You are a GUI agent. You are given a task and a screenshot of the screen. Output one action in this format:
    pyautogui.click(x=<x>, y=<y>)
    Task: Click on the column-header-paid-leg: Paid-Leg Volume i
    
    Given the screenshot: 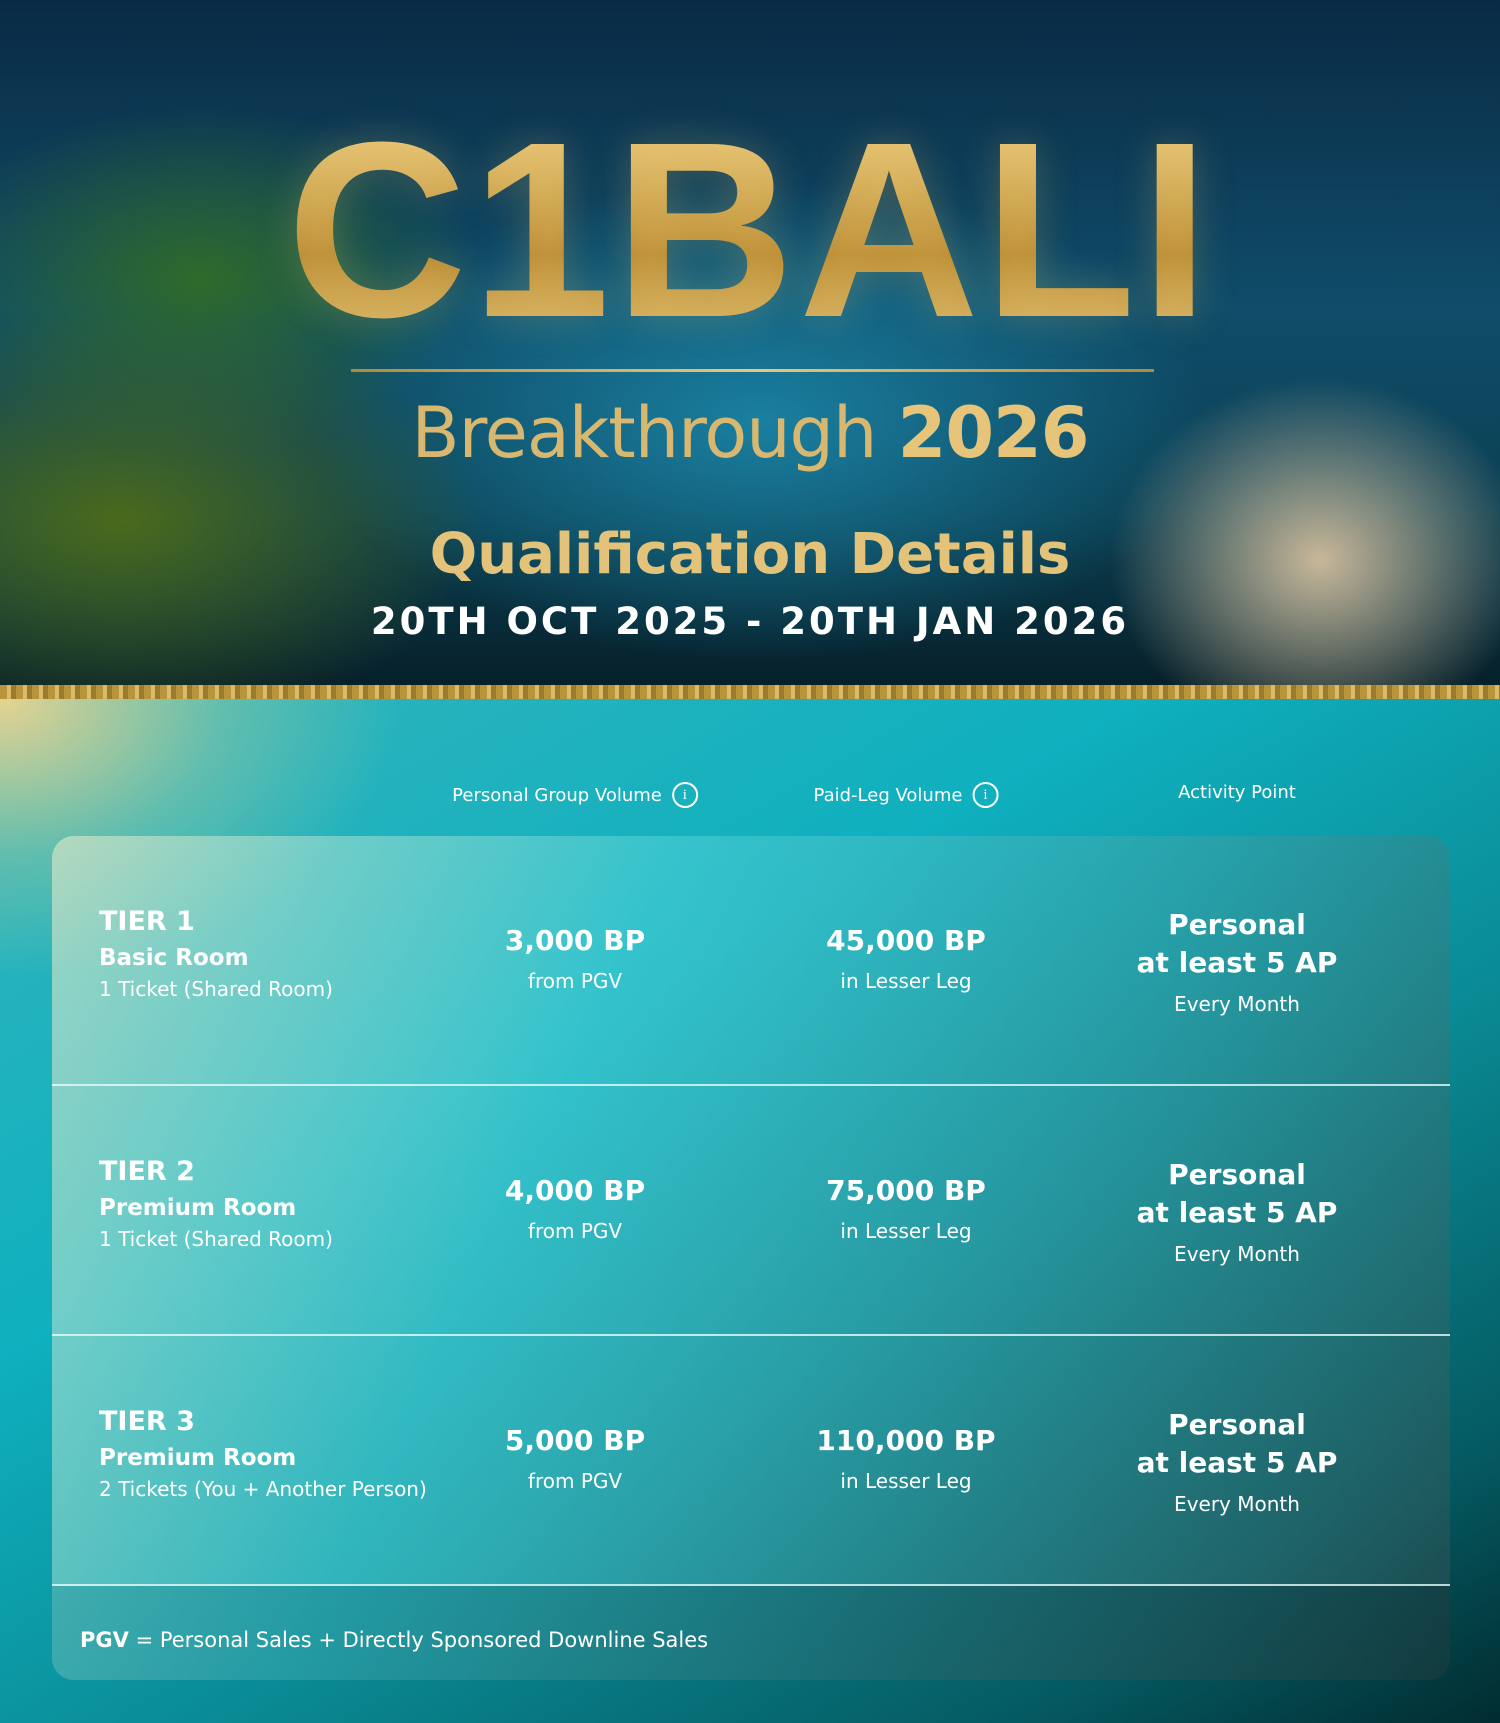 What is the action you would take?
    pyautogui.click(x=906, y=795)
    